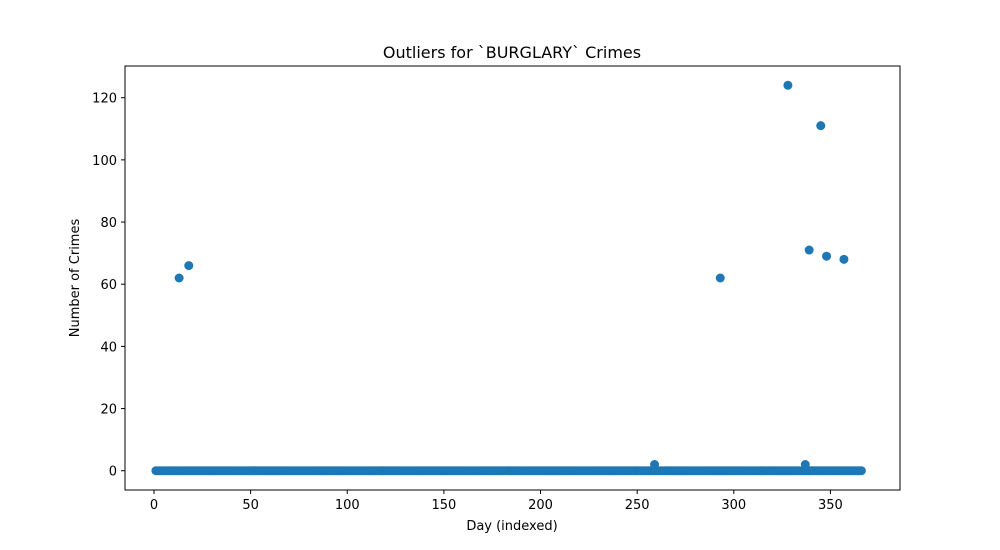 The height and width of the screenshot is (550, 1000). Describe the element at coordinates (733, 505) in the screenshot. I see `x-tick-label: 300` at that location.